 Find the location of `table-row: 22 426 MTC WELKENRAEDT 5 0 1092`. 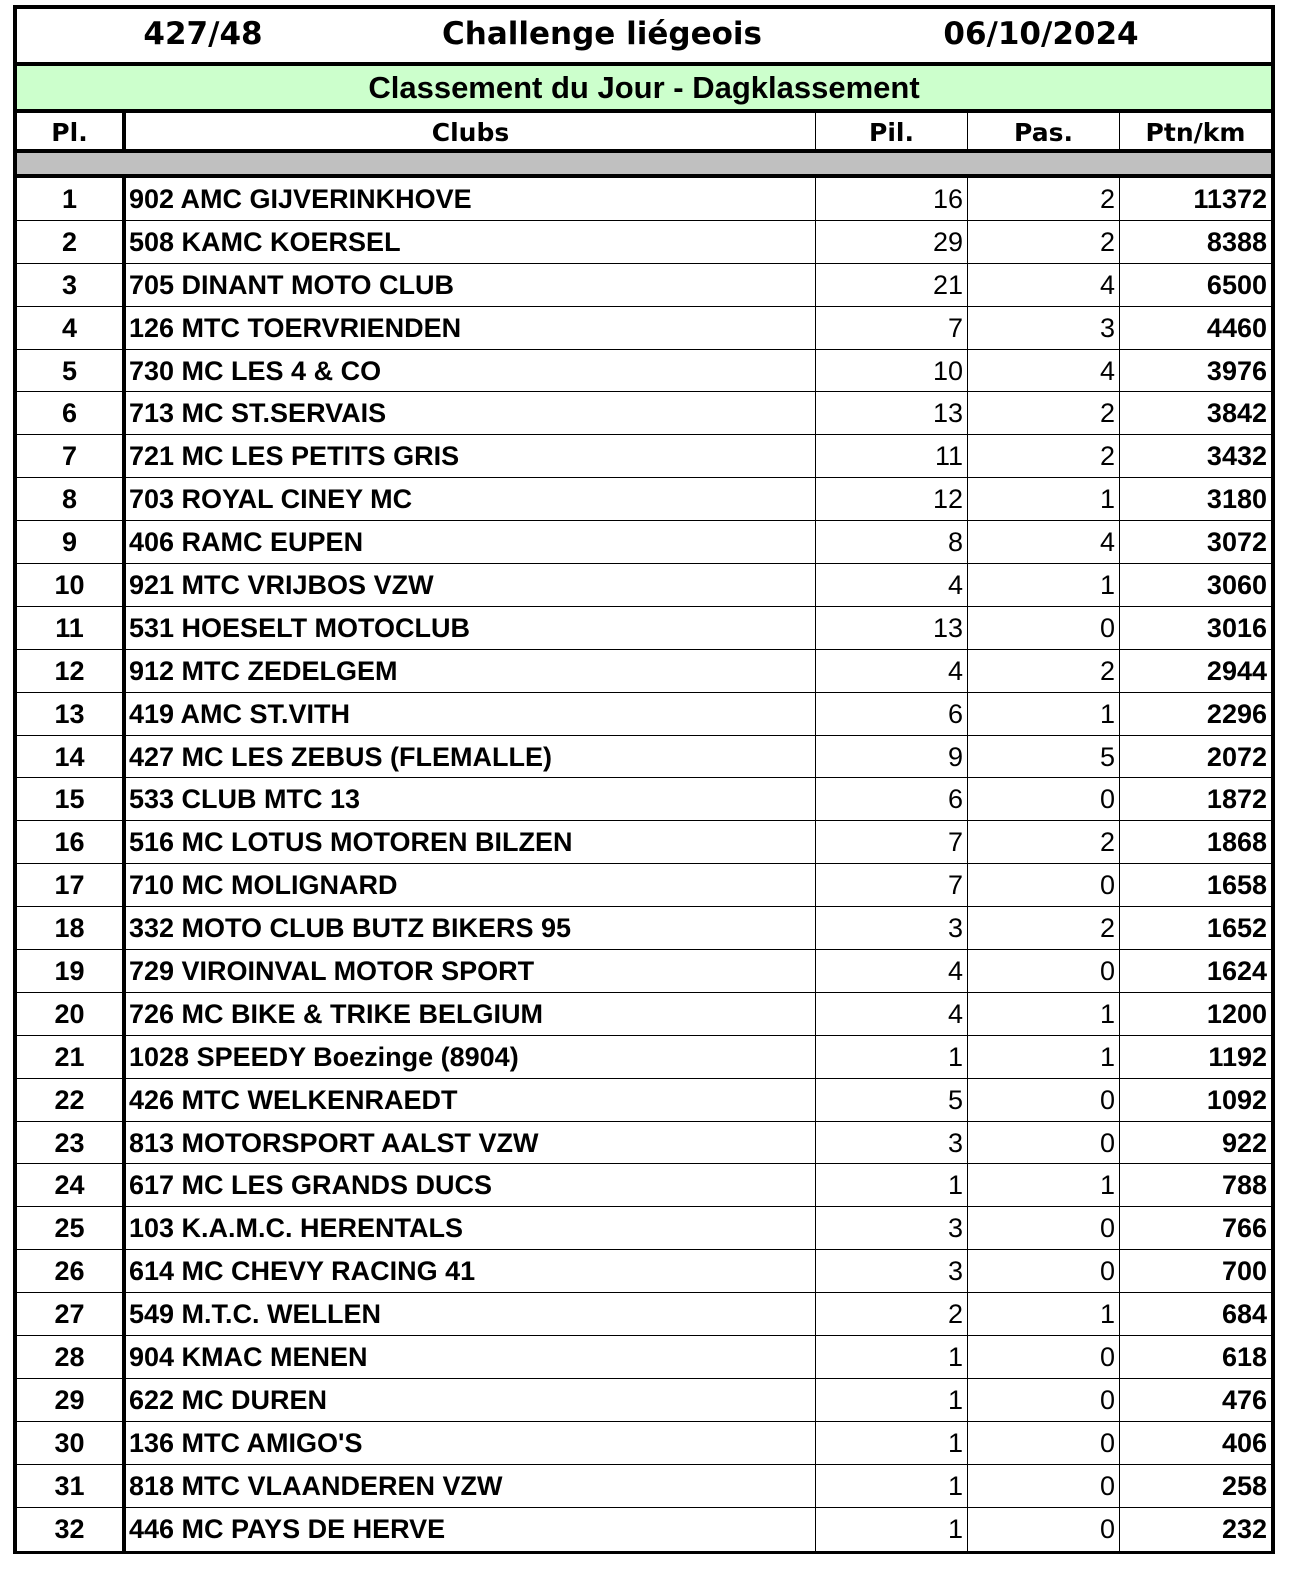

table-row: 22 426 MTC WELKENRAEDT 5 0 1092 is located at coordinates (644, 1100).